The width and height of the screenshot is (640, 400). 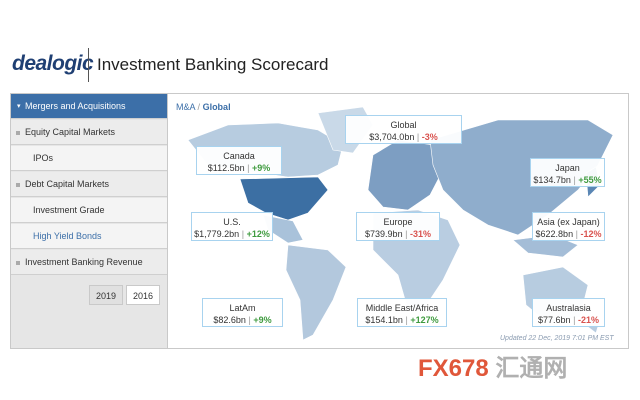 What do you see at coordinates (229, 320) in the screenshot?
I see `deal-value: $82.6bn` at bounding box center [229, 320].